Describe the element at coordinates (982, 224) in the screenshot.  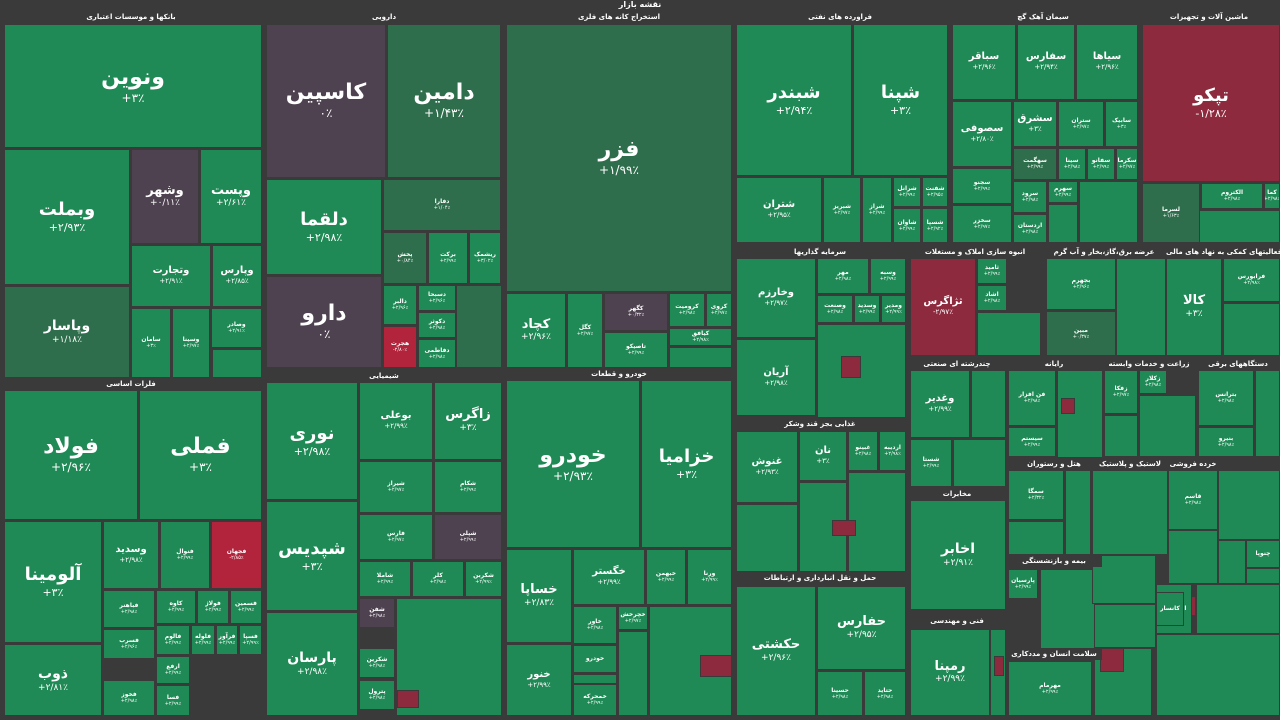
I see `stock-tile: سخزر +۲/۹۷٪` at that location.